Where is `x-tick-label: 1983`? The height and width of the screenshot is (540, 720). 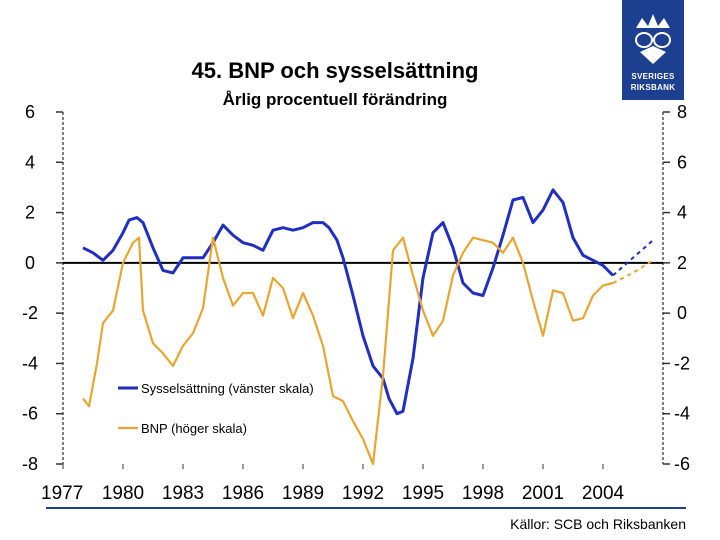 x-tick-label: 1983 is located at coordinates (183, 493).